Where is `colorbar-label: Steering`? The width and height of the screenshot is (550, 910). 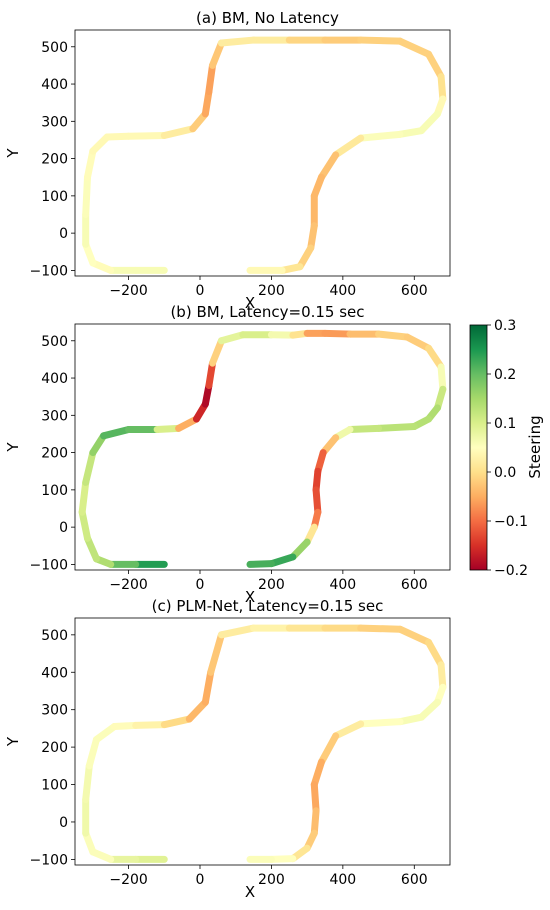 colorbar-label: Steering is located at coordinates (535, 446).